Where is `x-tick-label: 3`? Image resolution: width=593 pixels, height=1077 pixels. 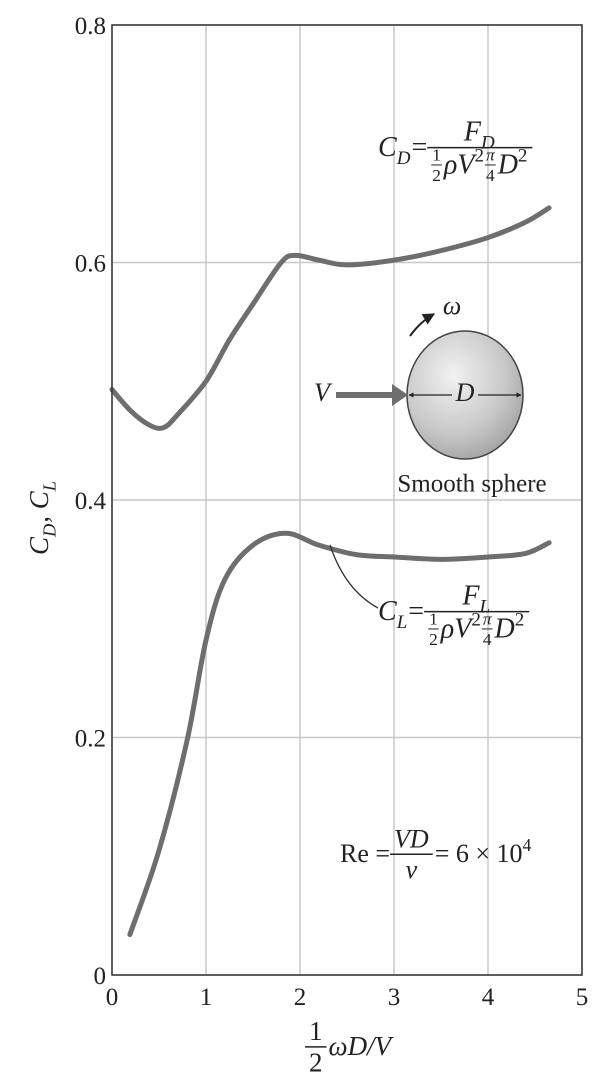 x-tick-label: 3 is located at coordinates (394, 997).